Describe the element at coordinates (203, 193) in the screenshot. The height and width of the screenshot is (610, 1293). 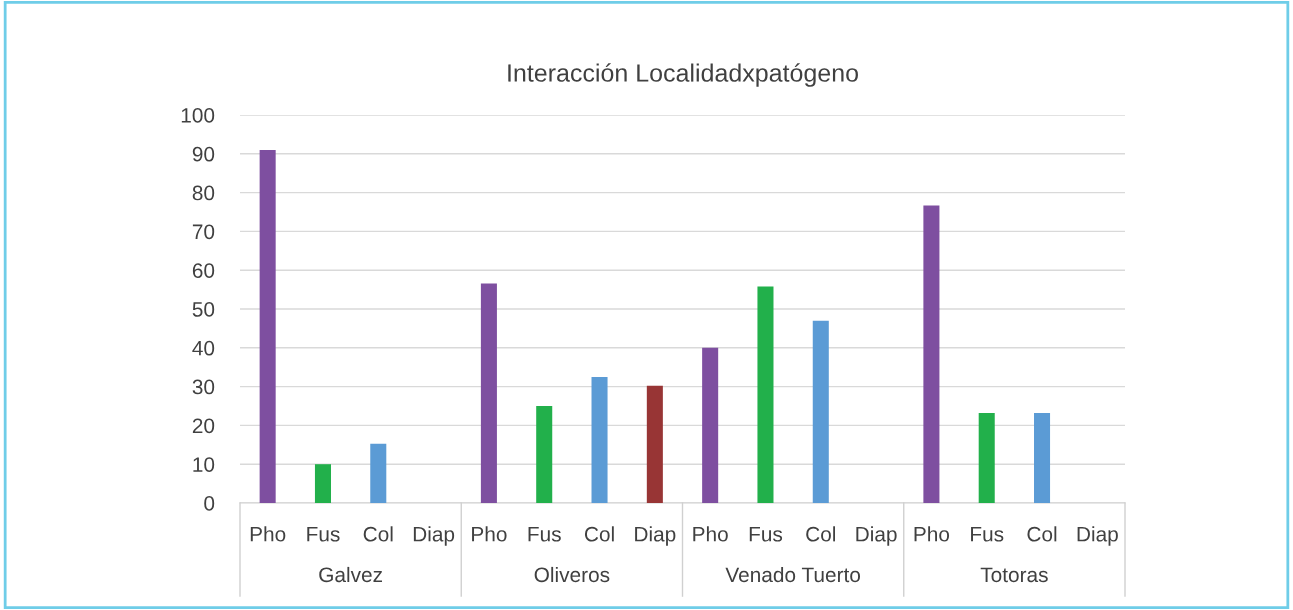
I see `y-tick-label: 80` at that location.